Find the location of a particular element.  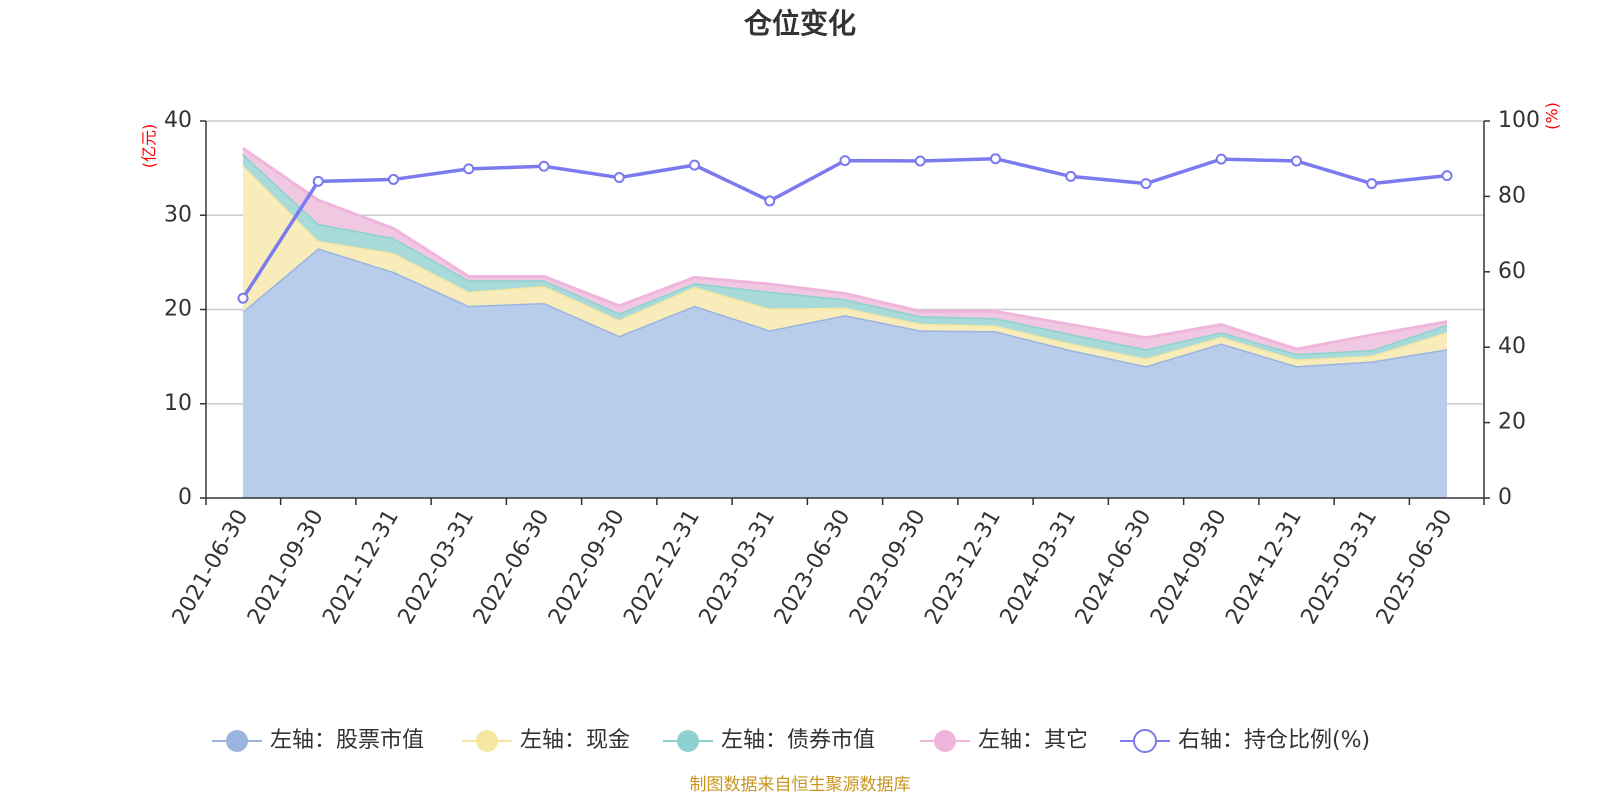

right-tick-label: 0 is located at coordinates (1505, 497).